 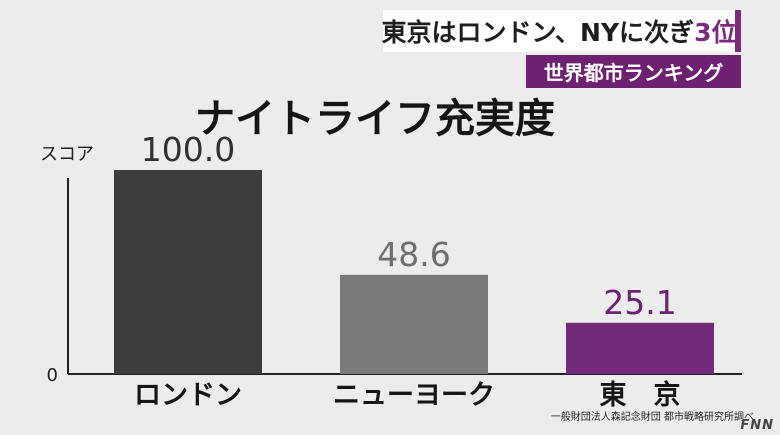 I want to click on data-label: 100.0, so click(x=188, y=149).